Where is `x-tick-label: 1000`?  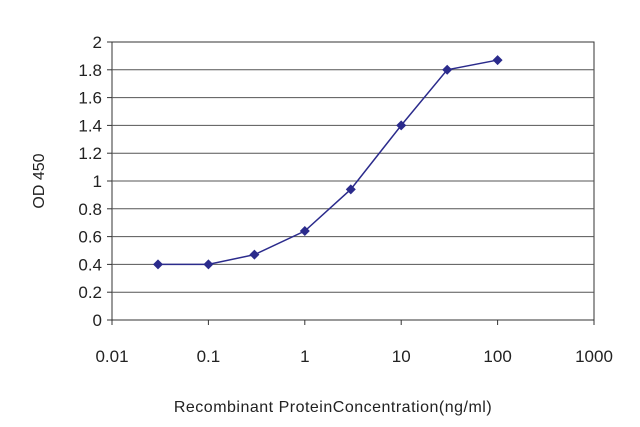 x-tick-label: 1000 is located at coordinates (594, 356).